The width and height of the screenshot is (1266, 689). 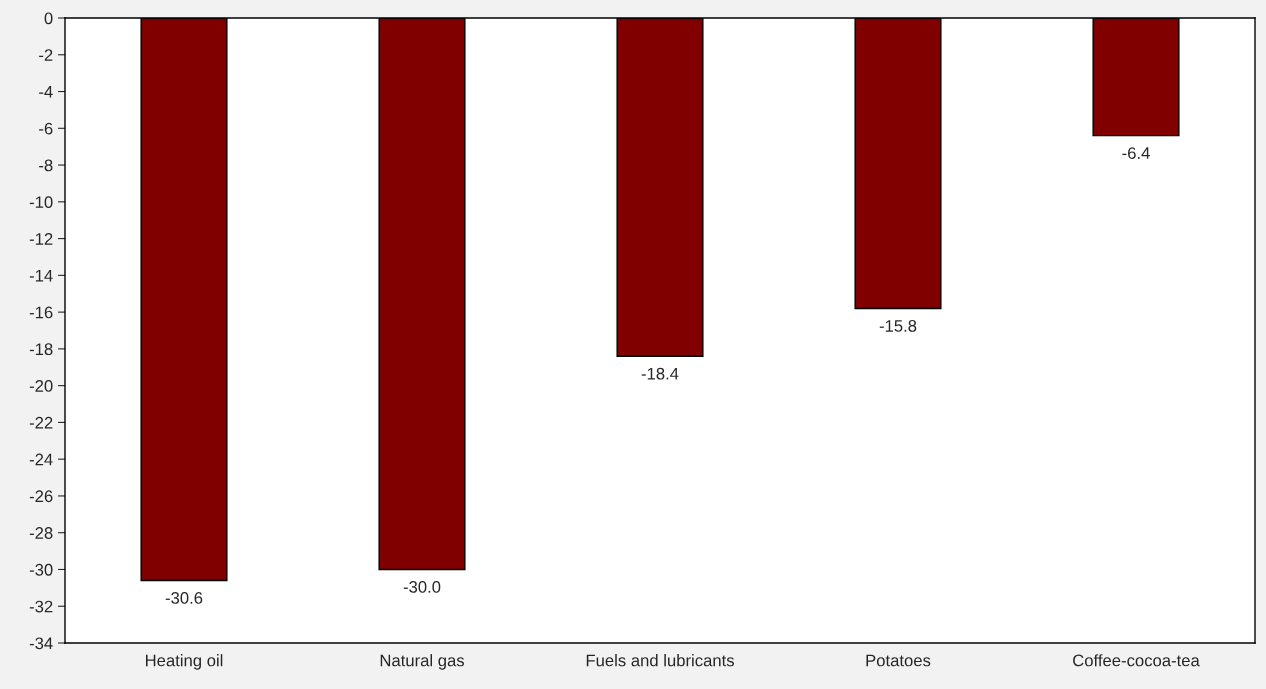 What do you see at coordinates (422, 587) in the screenshot?
I see `data-label: -30.0` at bounding box center [422, 587].